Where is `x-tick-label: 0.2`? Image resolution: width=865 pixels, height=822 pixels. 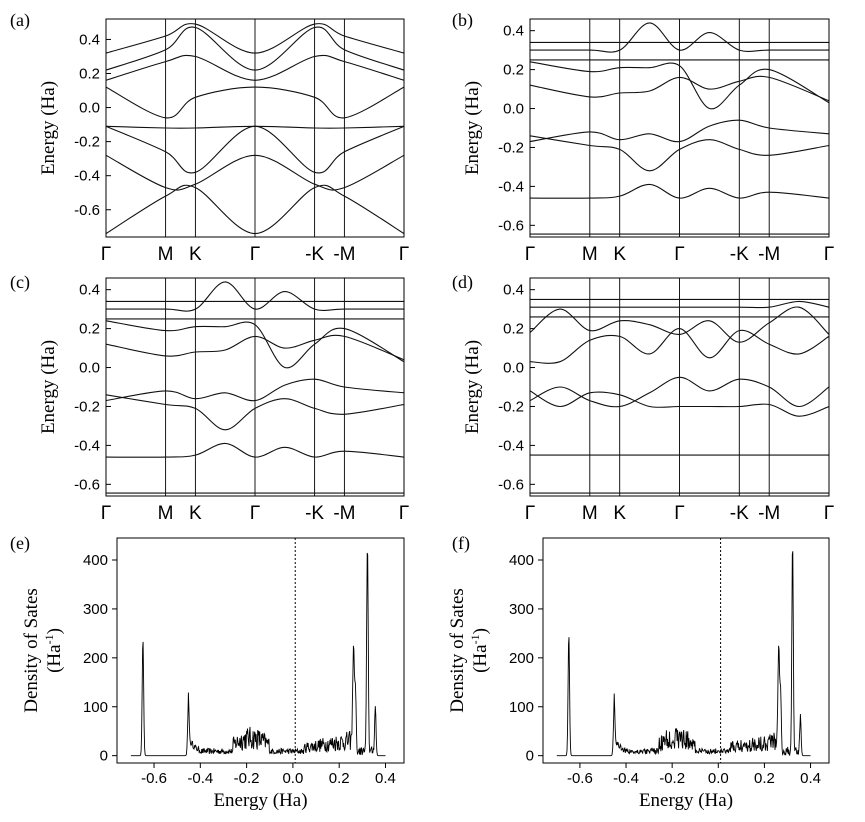 x-tick-label: 0.2 is located at coordinates (339, 778).